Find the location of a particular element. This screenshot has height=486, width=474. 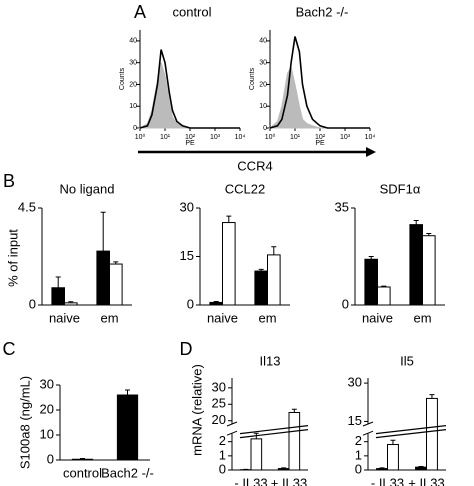

arrow-head is located at coordinates (371, 152).